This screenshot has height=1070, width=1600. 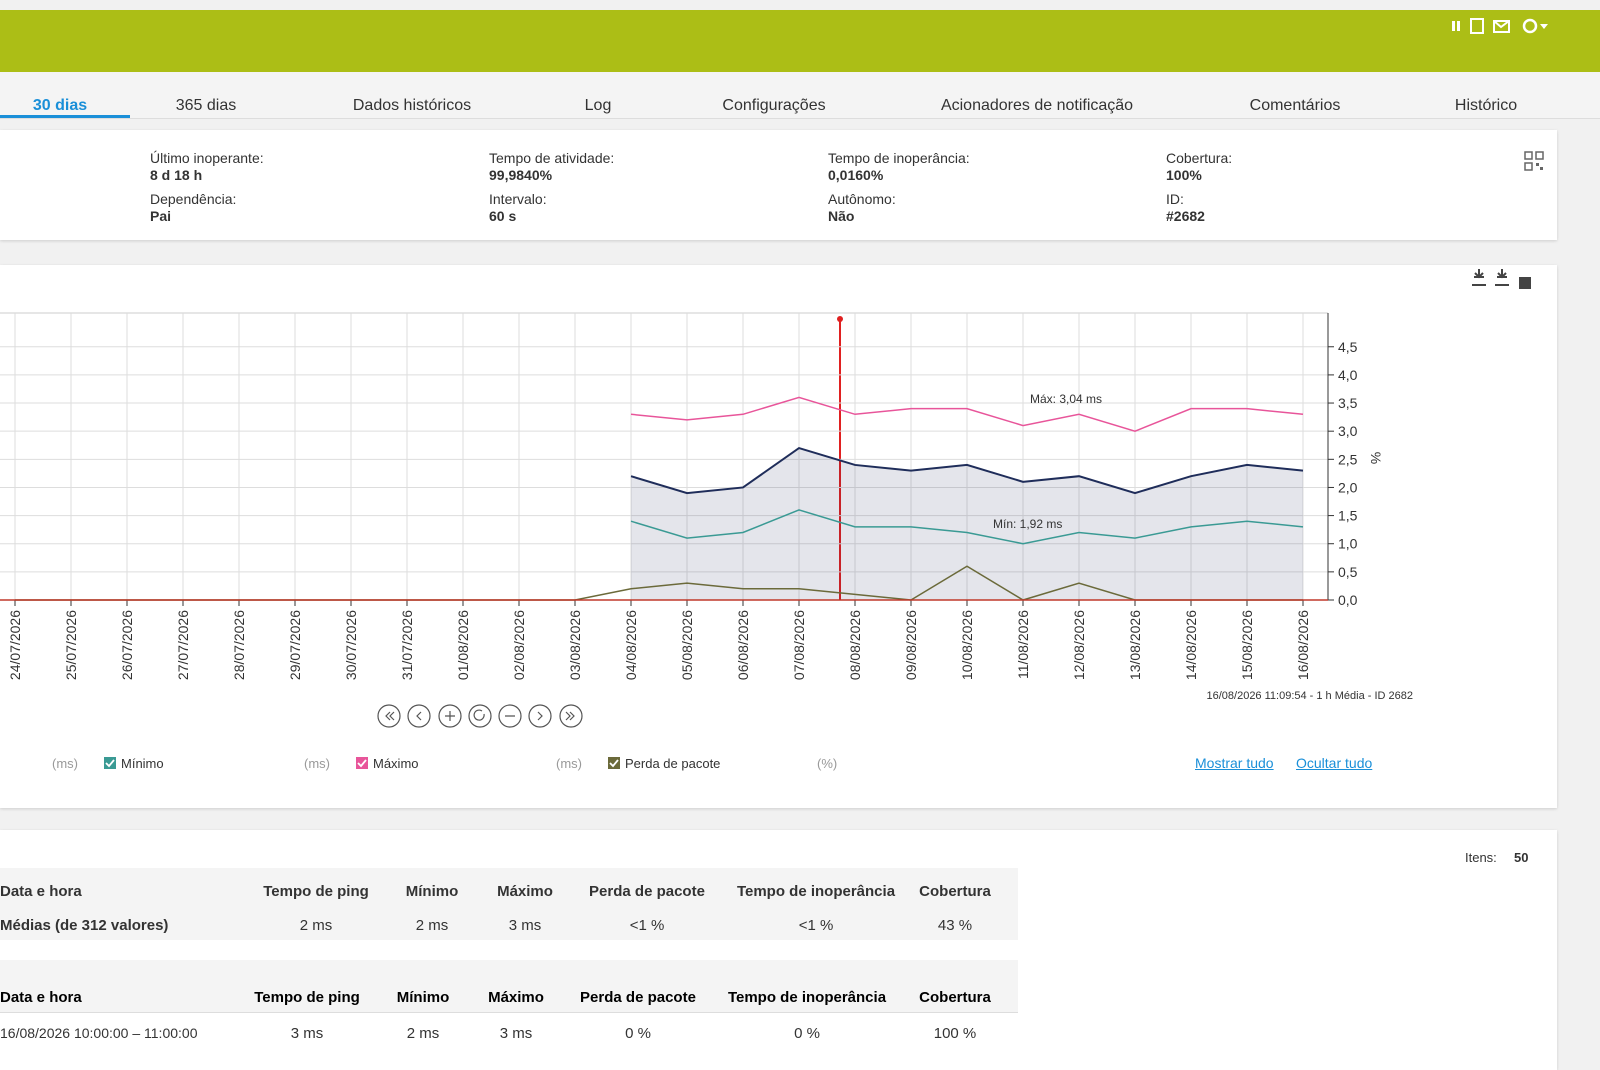 I want to click on items-label: Itens:, so click(x=1481, y=857).